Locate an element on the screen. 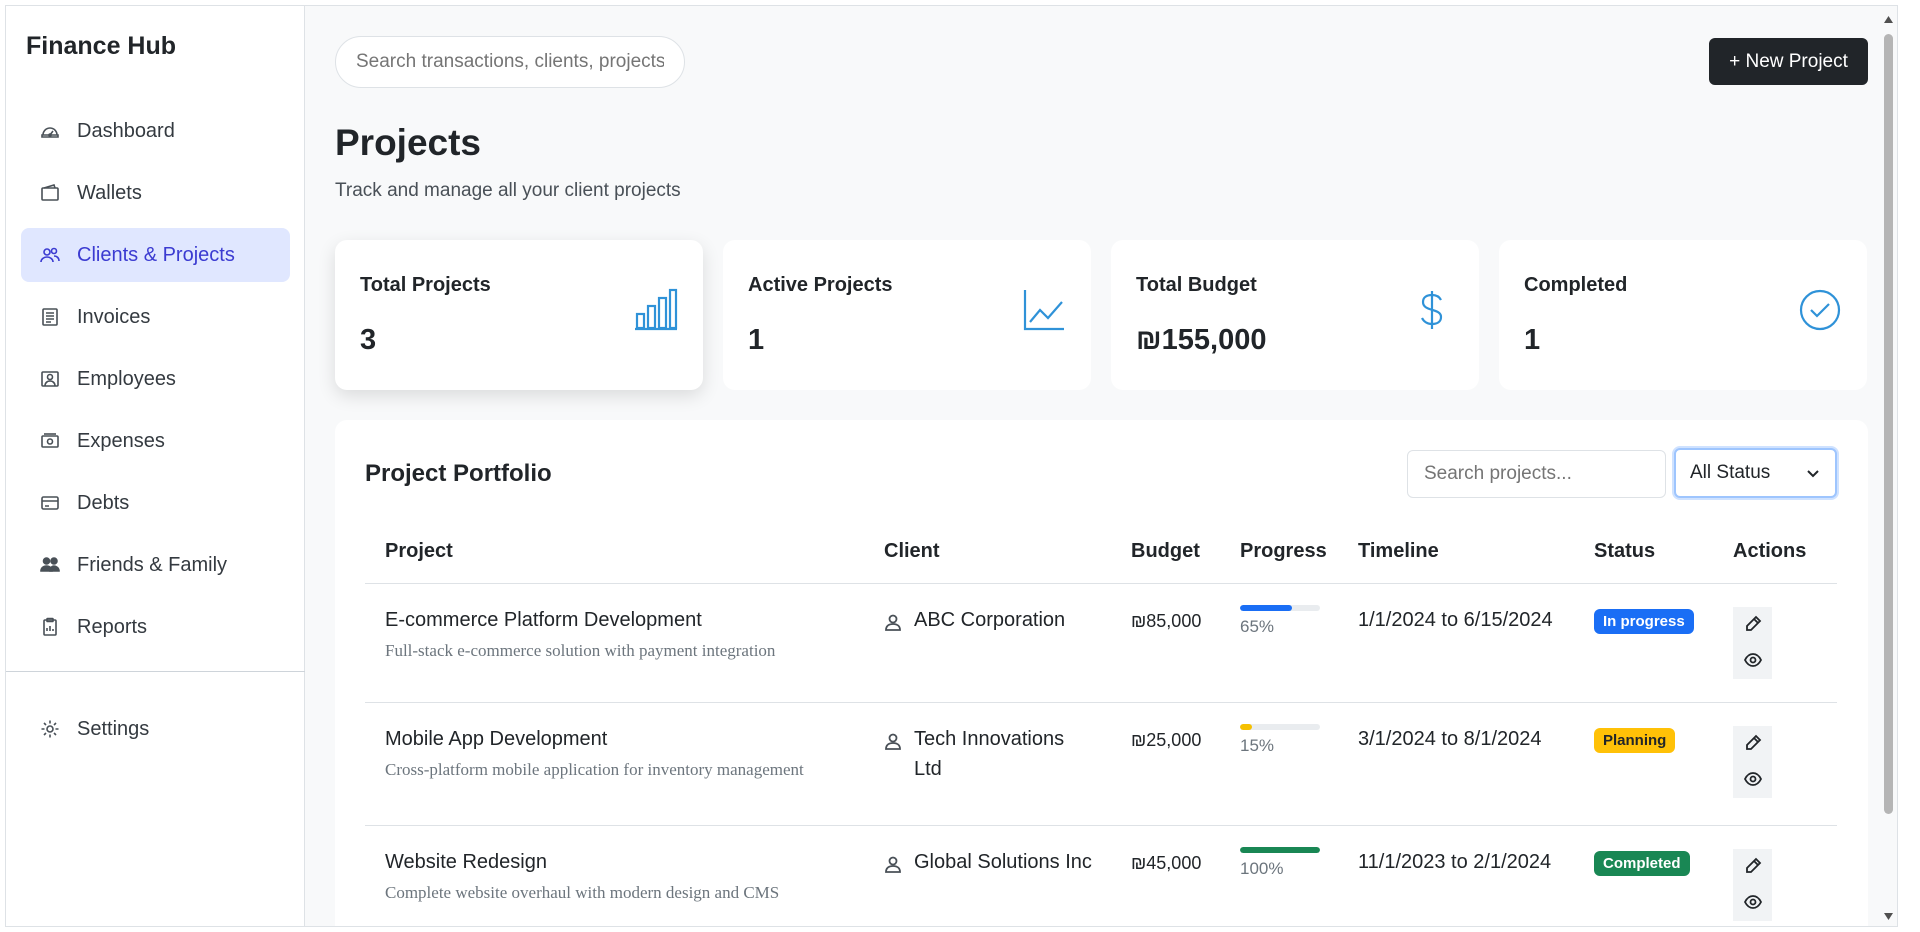  scroll-down-arrow-icon is located at coordinates (1888, 914).